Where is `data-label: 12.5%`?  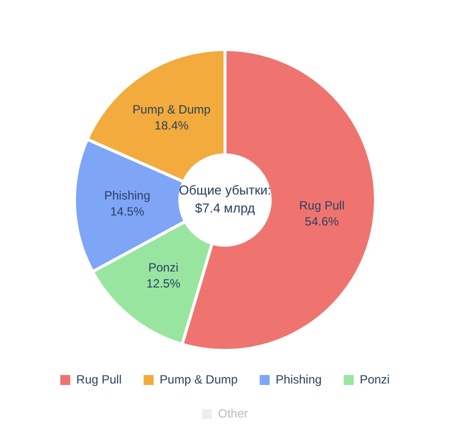 data-label: 12.5% is located at coordinates (163, 283).